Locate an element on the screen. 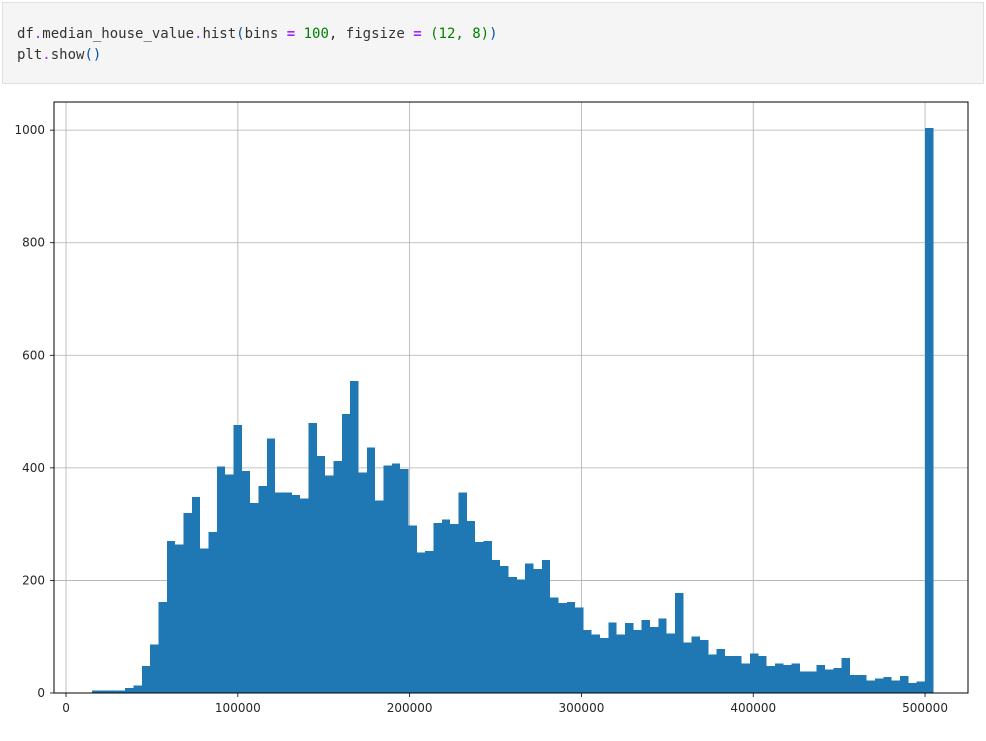 This screenshot has width=986, height=741. code-token: plt is located at coordinates (30, 55).